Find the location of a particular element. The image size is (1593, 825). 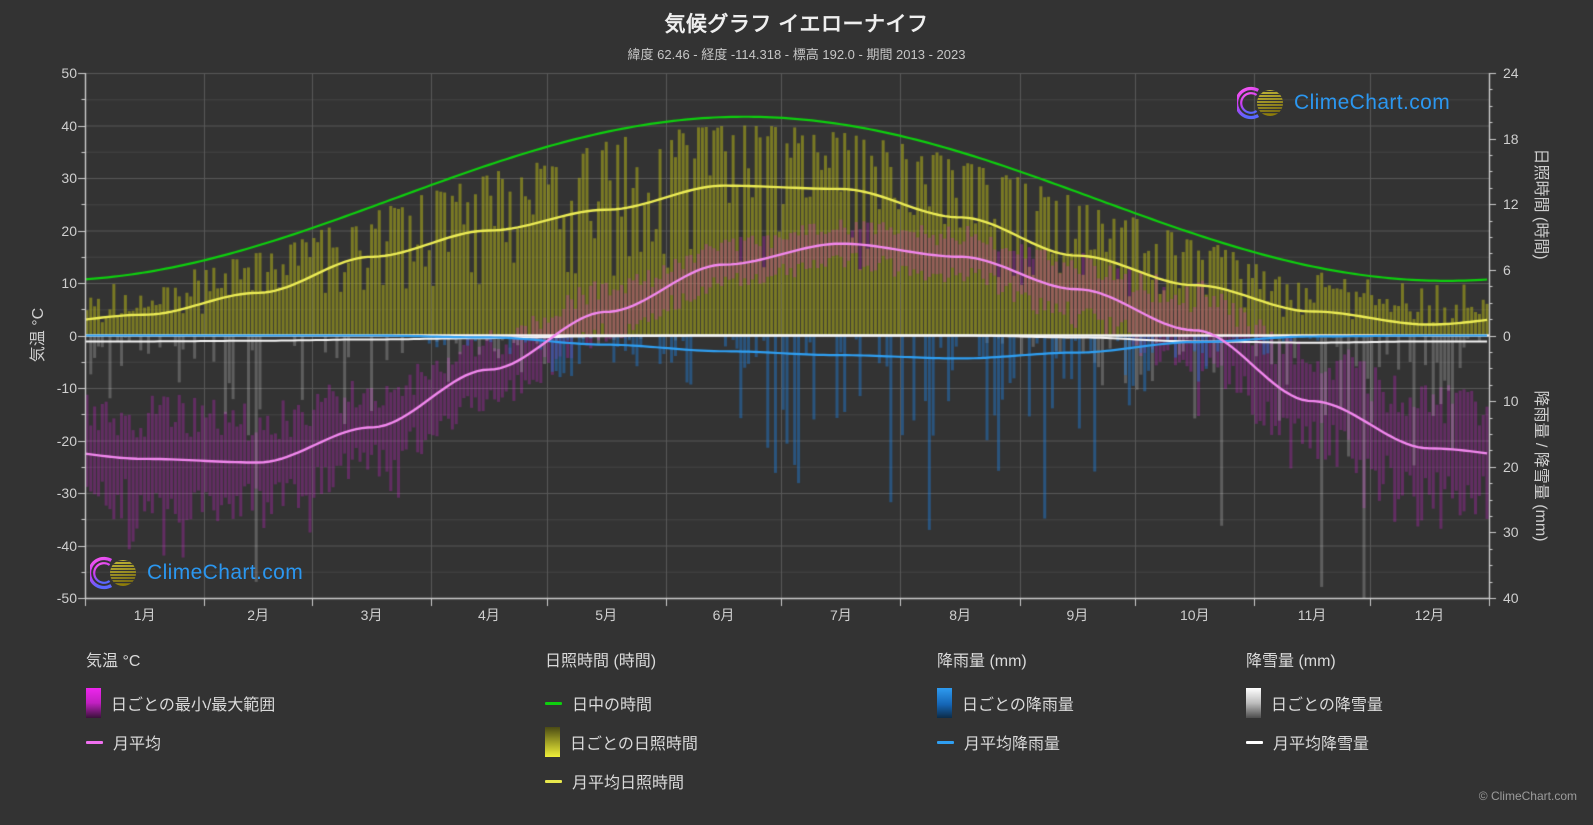

legend-title-snow: 降雪量 (mm) is located at coordinates (1291, 661).